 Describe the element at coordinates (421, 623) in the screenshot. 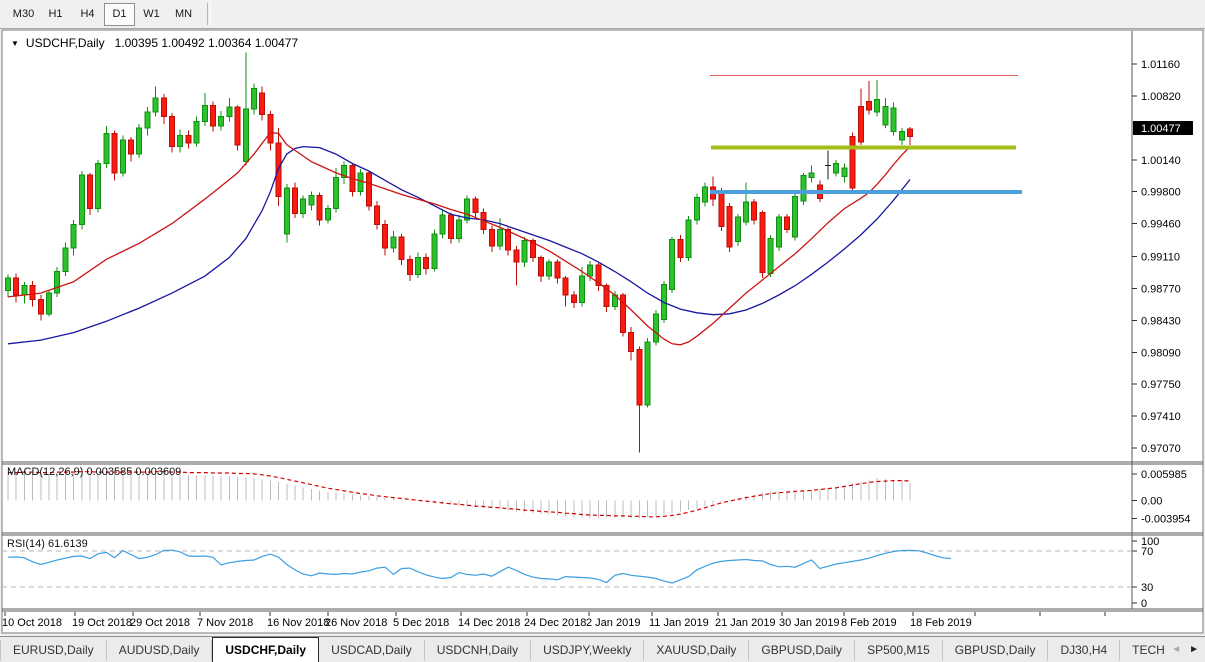

I see `svg-text: 5 Dec 2018` at that location.